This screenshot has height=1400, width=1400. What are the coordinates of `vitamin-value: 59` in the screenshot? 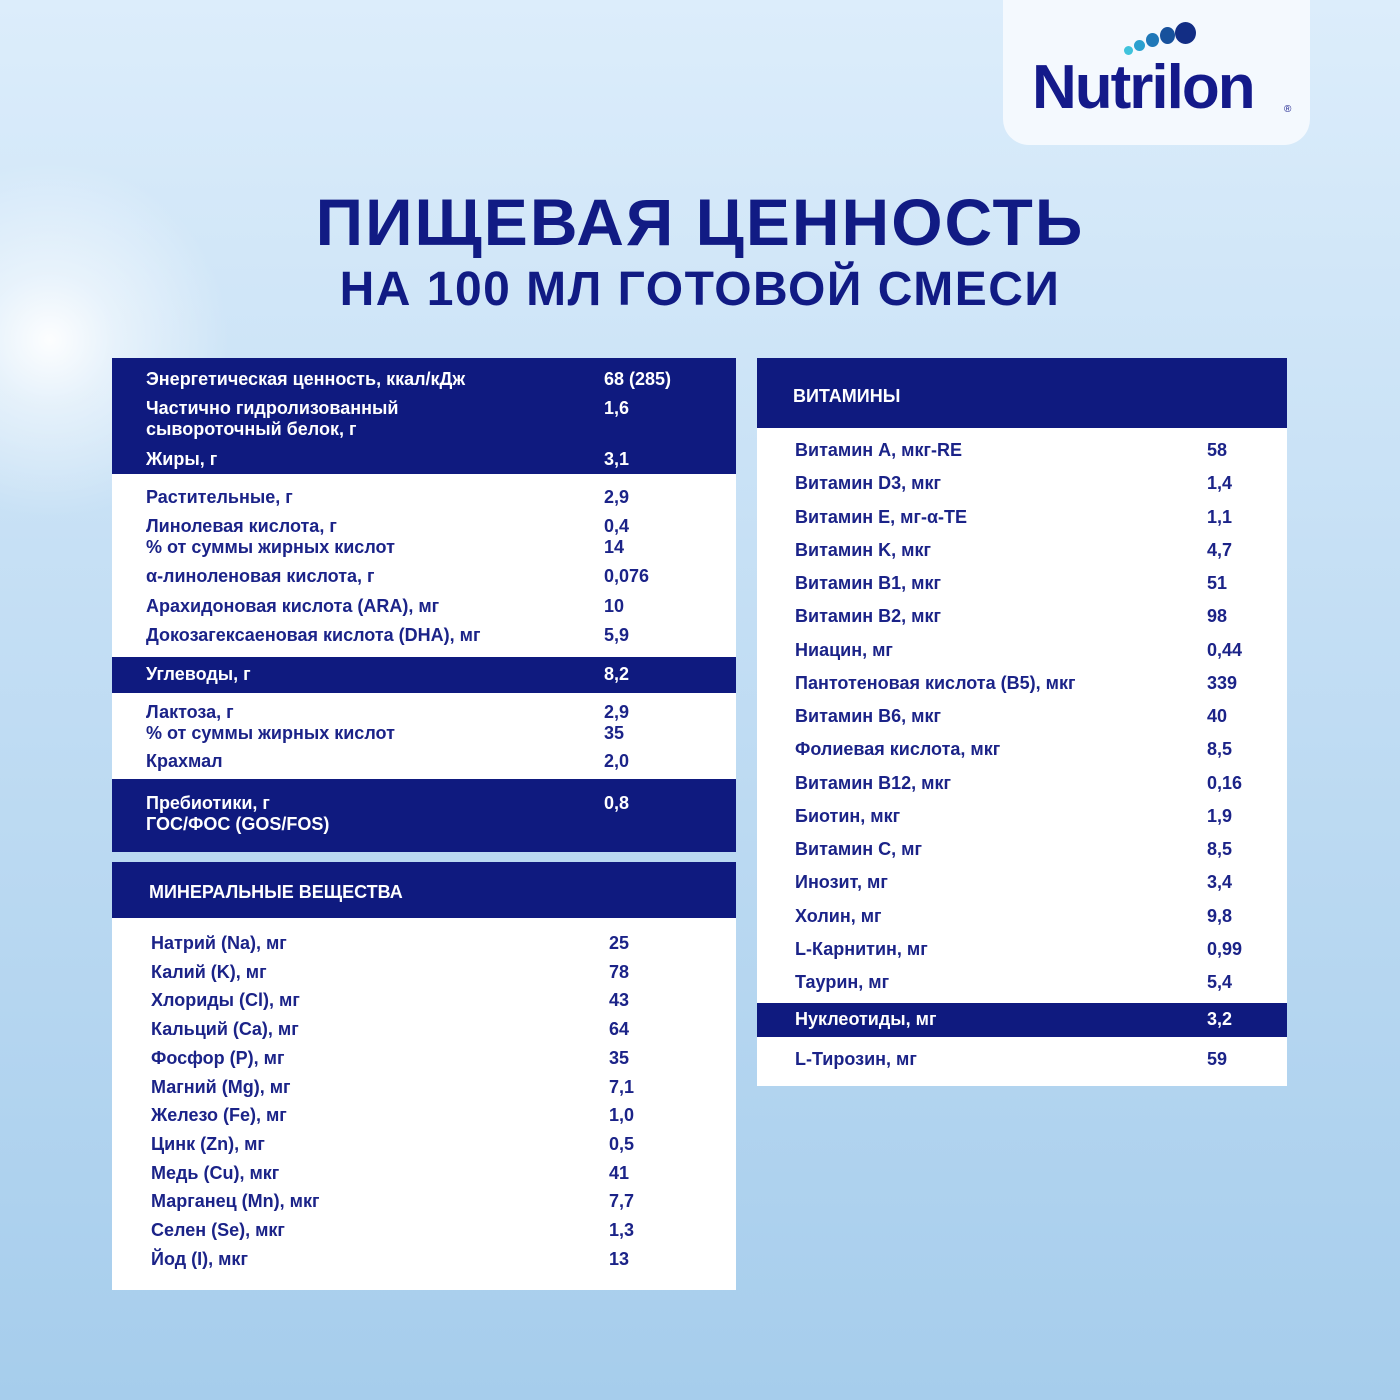 It's located at (1217, 1059).